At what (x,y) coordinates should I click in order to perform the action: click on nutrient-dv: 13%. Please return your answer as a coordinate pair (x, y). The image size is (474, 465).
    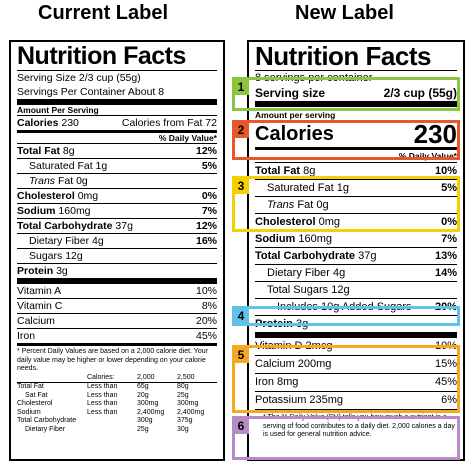
    Looking at the image, I should click on (445, 256).